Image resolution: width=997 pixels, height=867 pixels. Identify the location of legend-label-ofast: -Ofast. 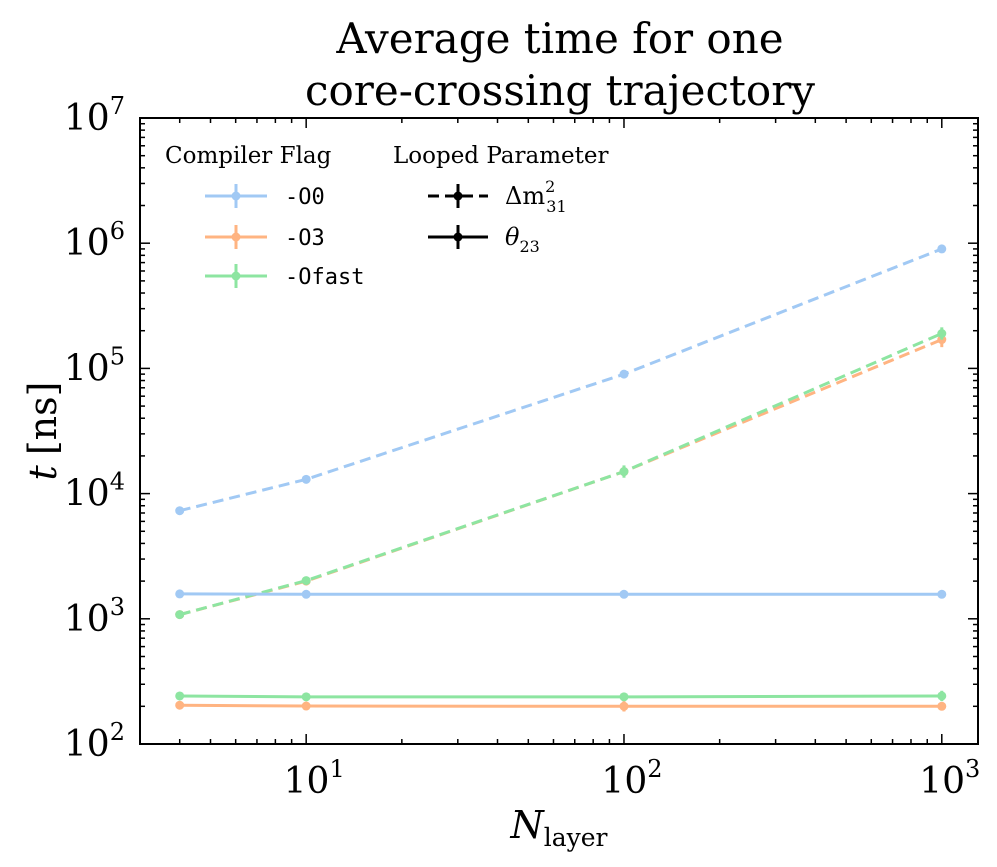
(324, 277).